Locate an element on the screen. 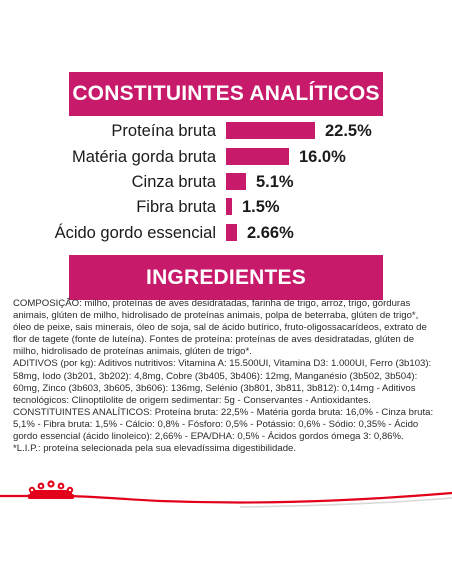 The height and width of the screenshot is (584, 452). analytic-row-value: 16.0% is located at coordinates (322, 157).